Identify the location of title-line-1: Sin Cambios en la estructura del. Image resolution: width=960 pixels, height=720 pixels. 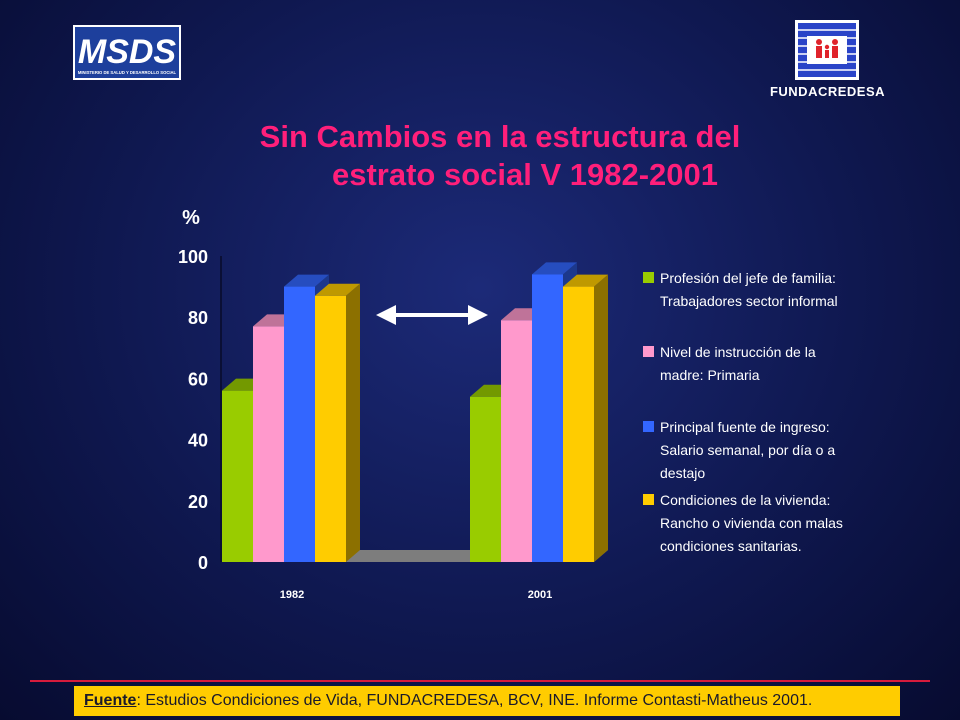
(500, 136).